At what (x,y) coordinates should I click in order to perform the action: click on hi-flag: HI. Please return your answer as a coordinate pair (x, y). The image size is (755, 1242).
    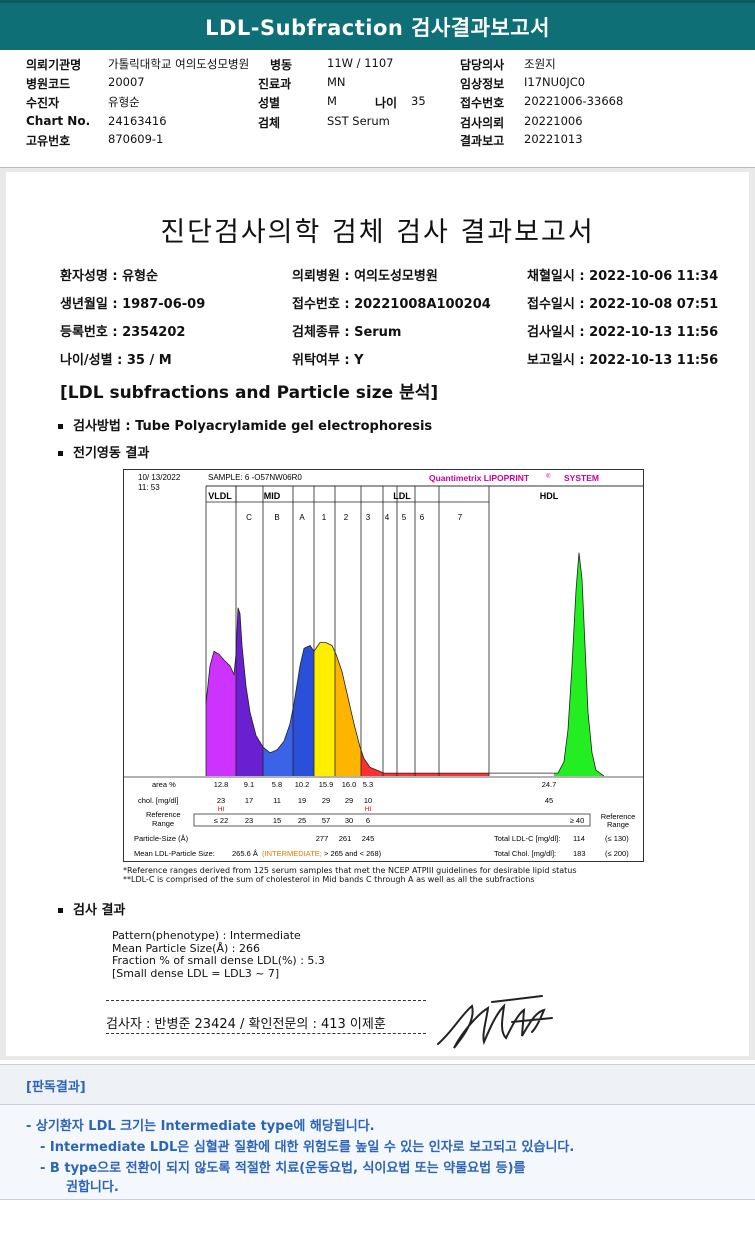
    Looking at the image, I should click on (221, 809).